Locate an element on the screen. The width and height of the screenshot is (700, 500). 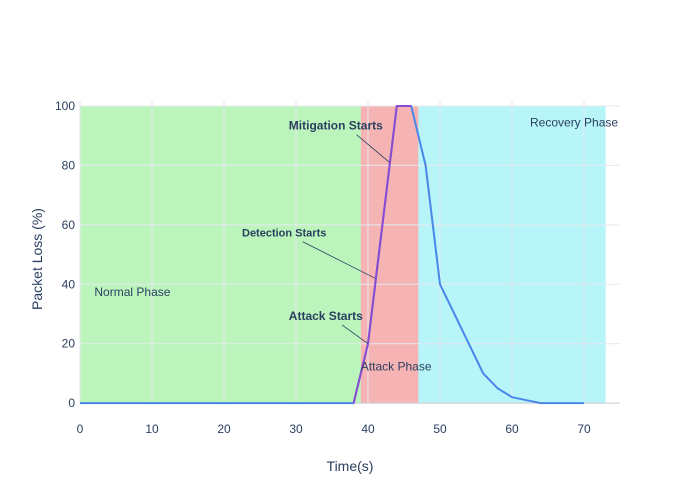
y-tick-label-3: 60 is located at coordinates (69, 225).